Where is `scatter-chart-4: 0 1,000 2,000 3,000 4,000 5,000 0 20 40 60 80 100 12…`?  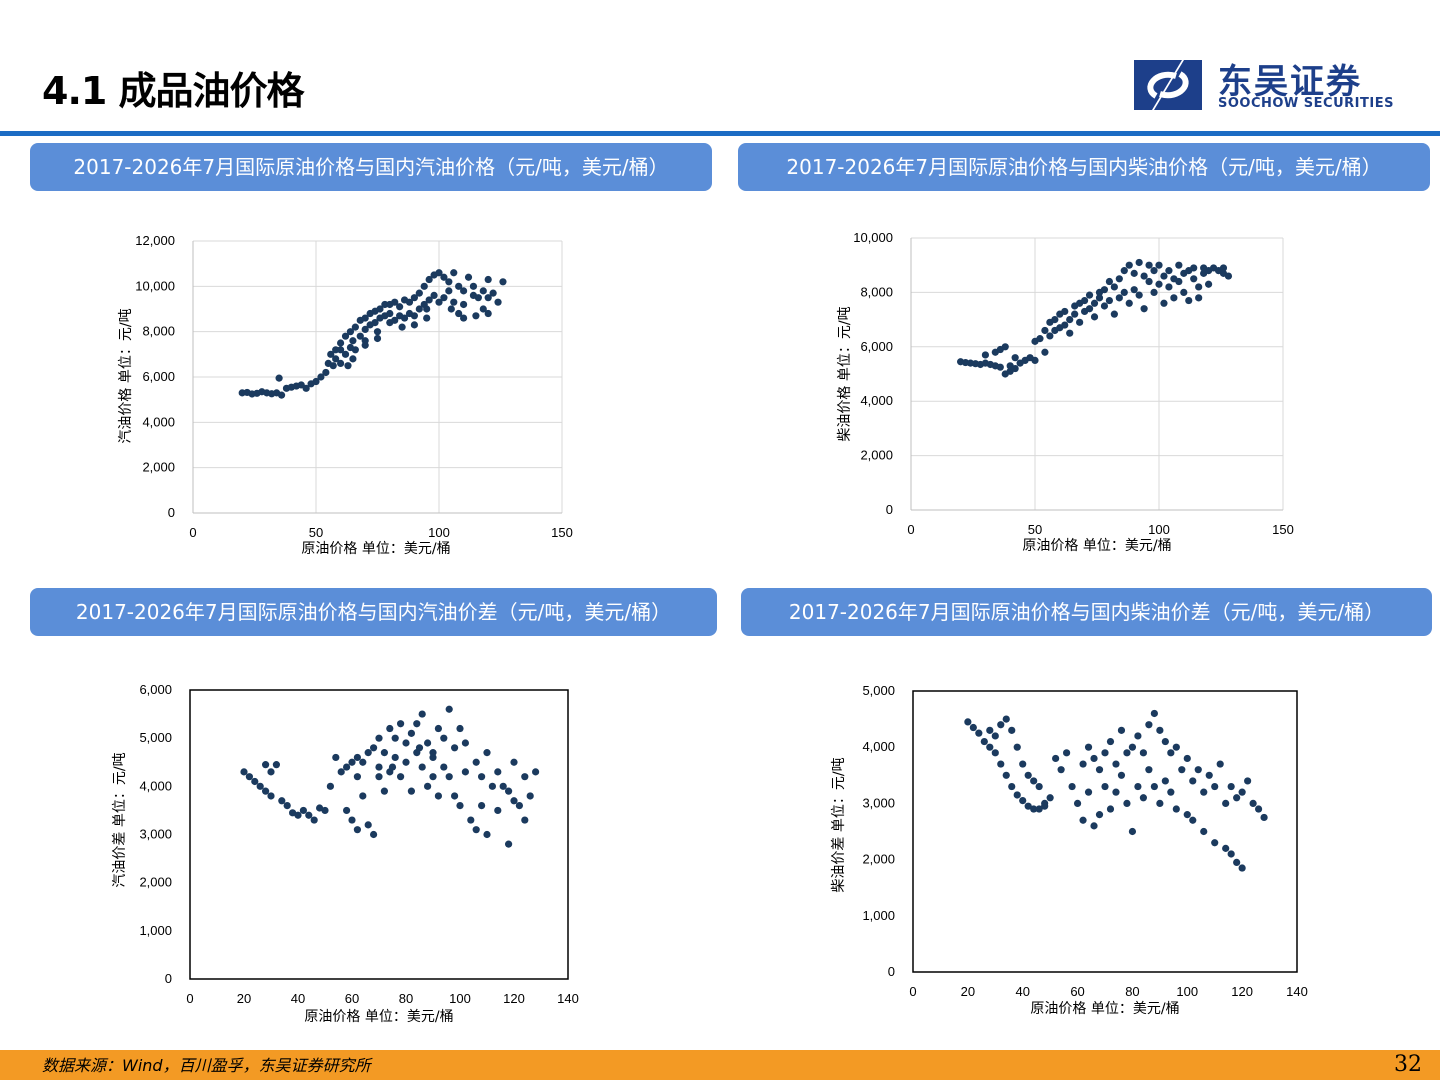
scatter-chart-4: 0 1,000 2,000 3,000 4,000 5,000 0 20 40 60 80 100 12… is located at coordinates (1069, 850).